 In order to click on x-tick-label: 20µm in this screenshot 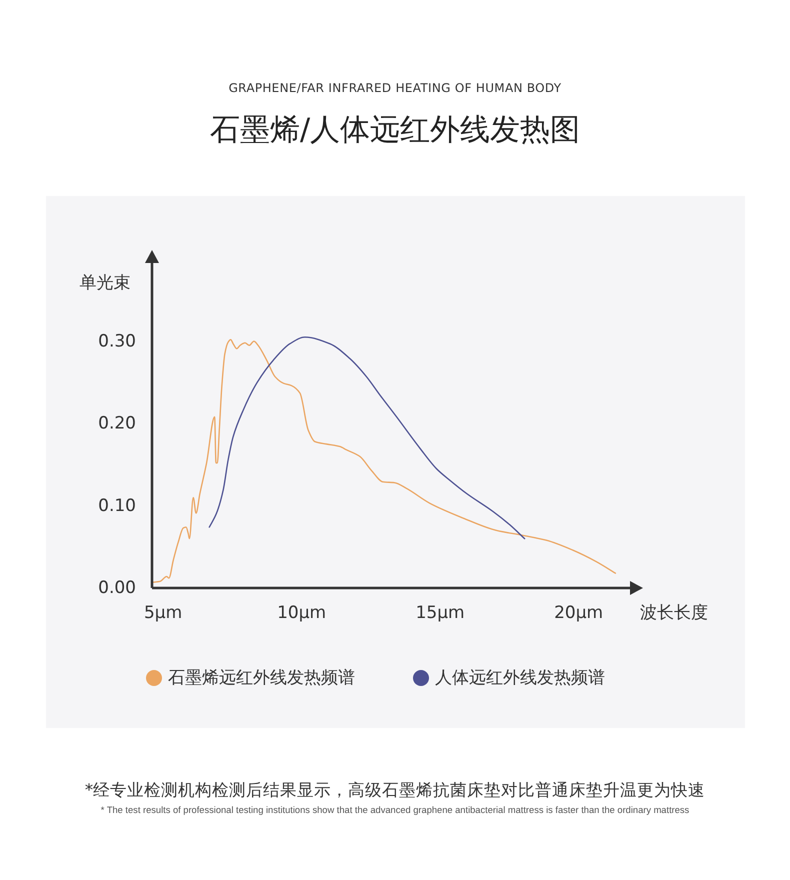, I will do `click(579, 613)`.